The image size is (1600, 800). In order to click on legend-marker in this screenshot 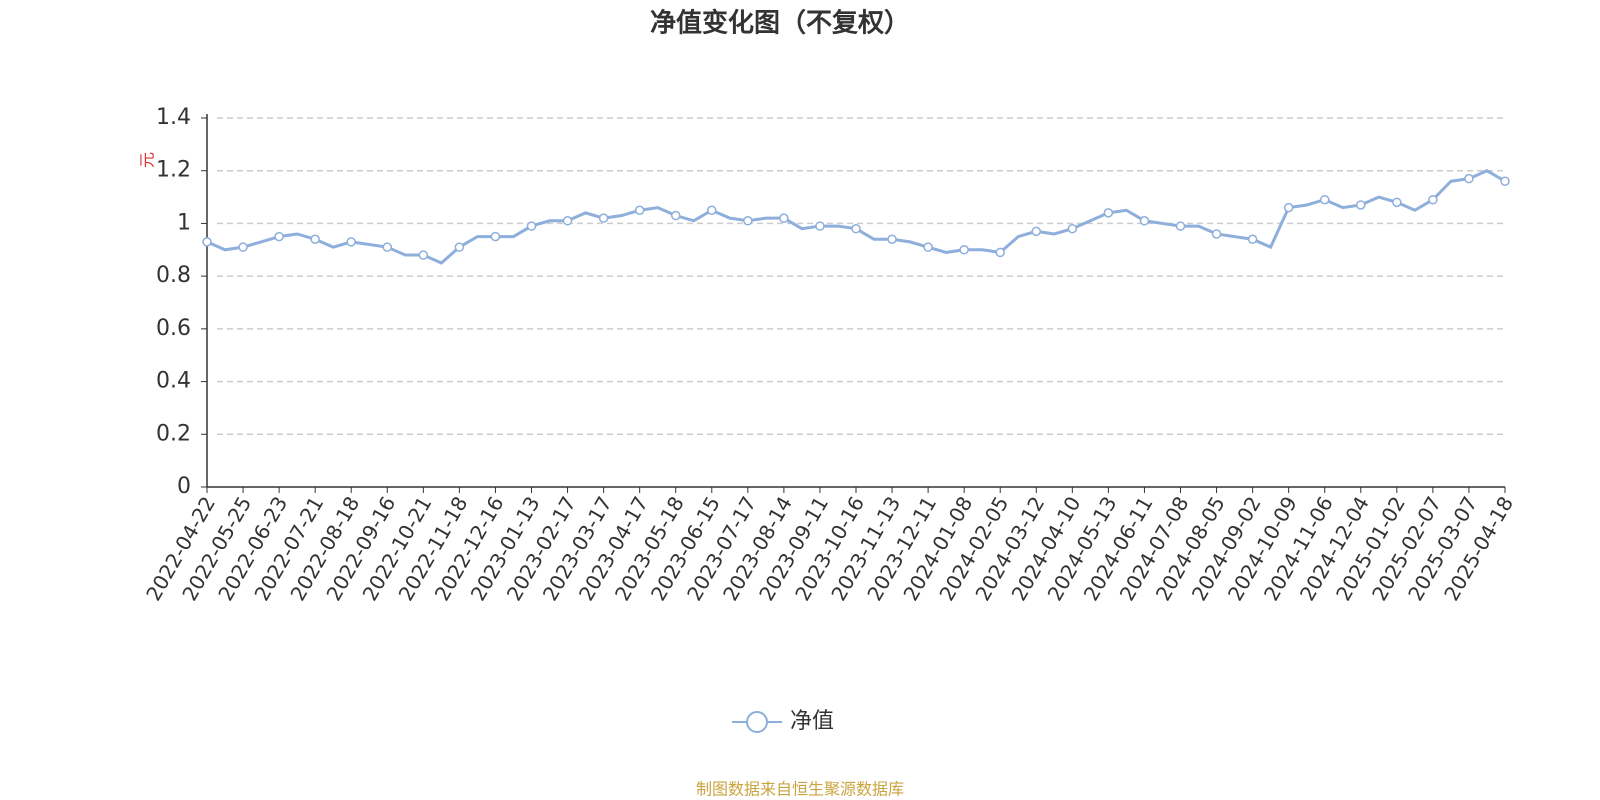, I will do `click(757, 722)`.